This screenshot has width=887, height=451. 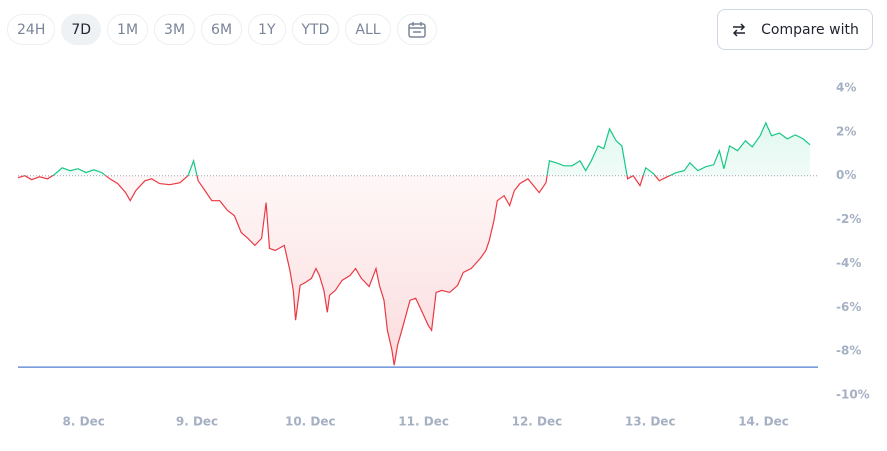 I want to click on calendar-icon, so click(x=416, y=29).